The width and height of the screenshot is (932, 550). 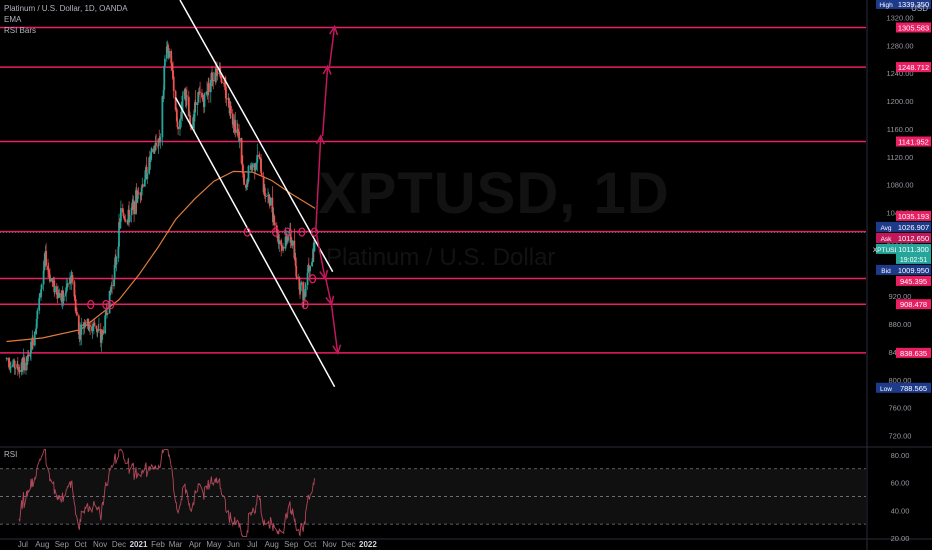 What do you see at coordinates (11, 454) in the screenshot?
I see `rsi-pane-label: RSI` at bounding box center [11, 454].